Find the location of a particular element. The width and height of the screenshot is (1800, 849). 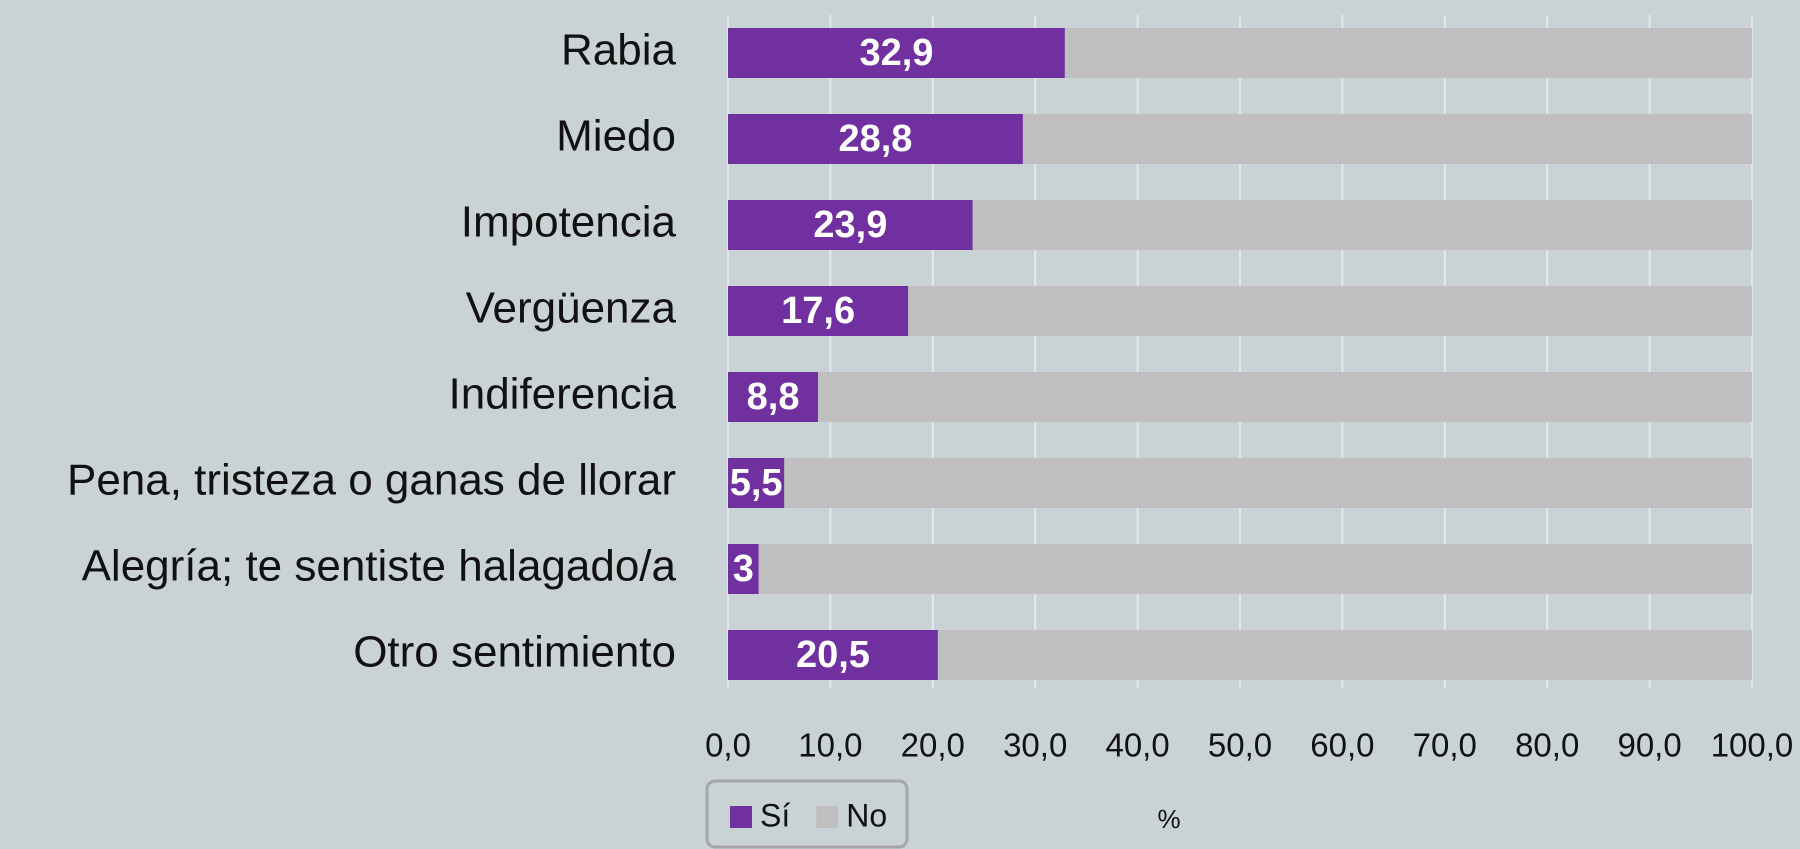

category-label: Pena, tristeza o ganas de llorar is located at coordinates (371, 480).